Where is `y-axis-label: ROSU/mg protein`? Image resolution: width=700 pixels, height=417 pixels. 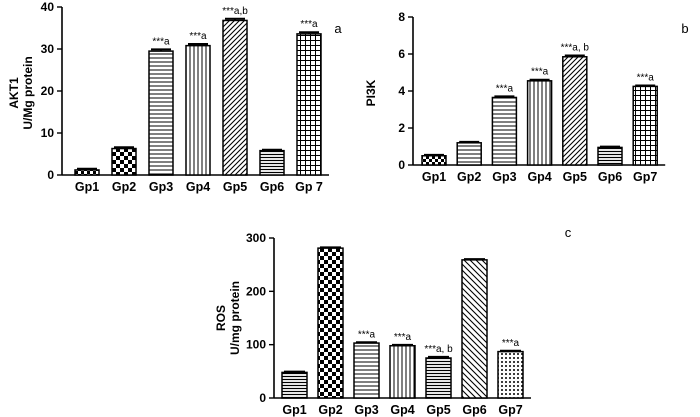
y-axis-label: ROSU/mg protein is located at coordinates (228, 318).